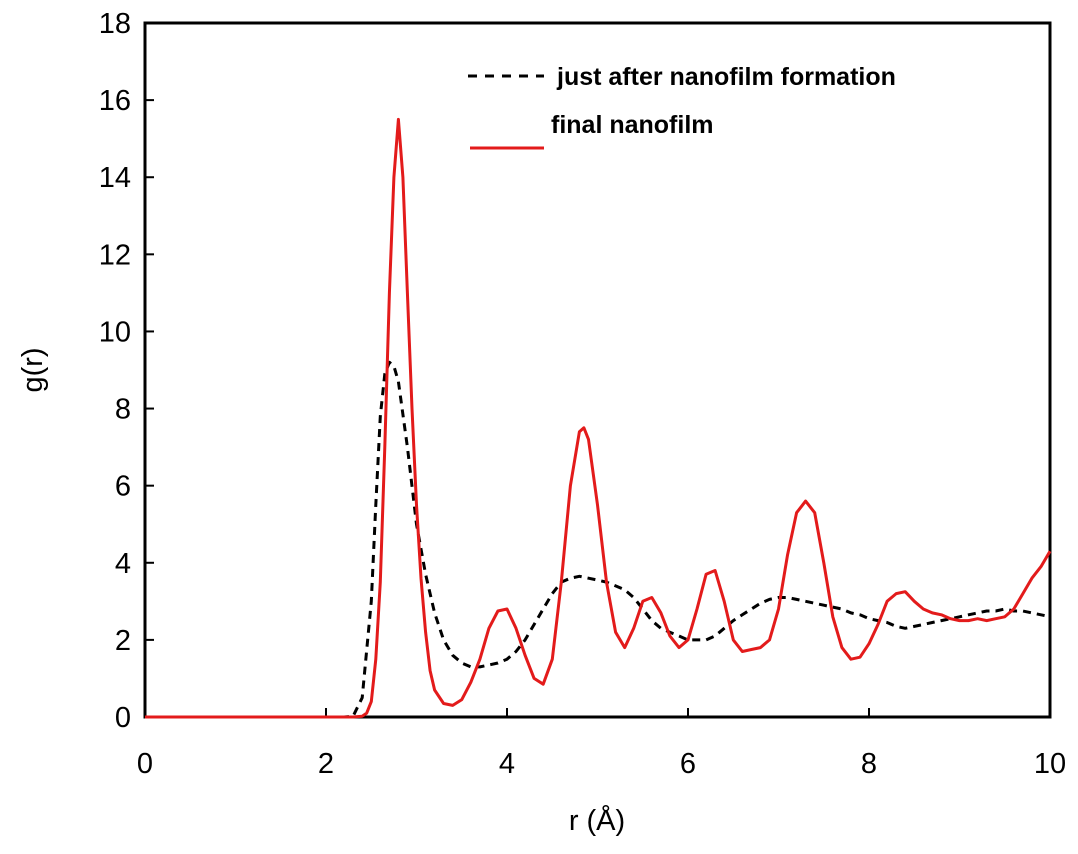  What do you see at coordinates (632, 125) in the screenshot?
I see `legend-label-1: final nanofilm` at bounding box center [632, 125].